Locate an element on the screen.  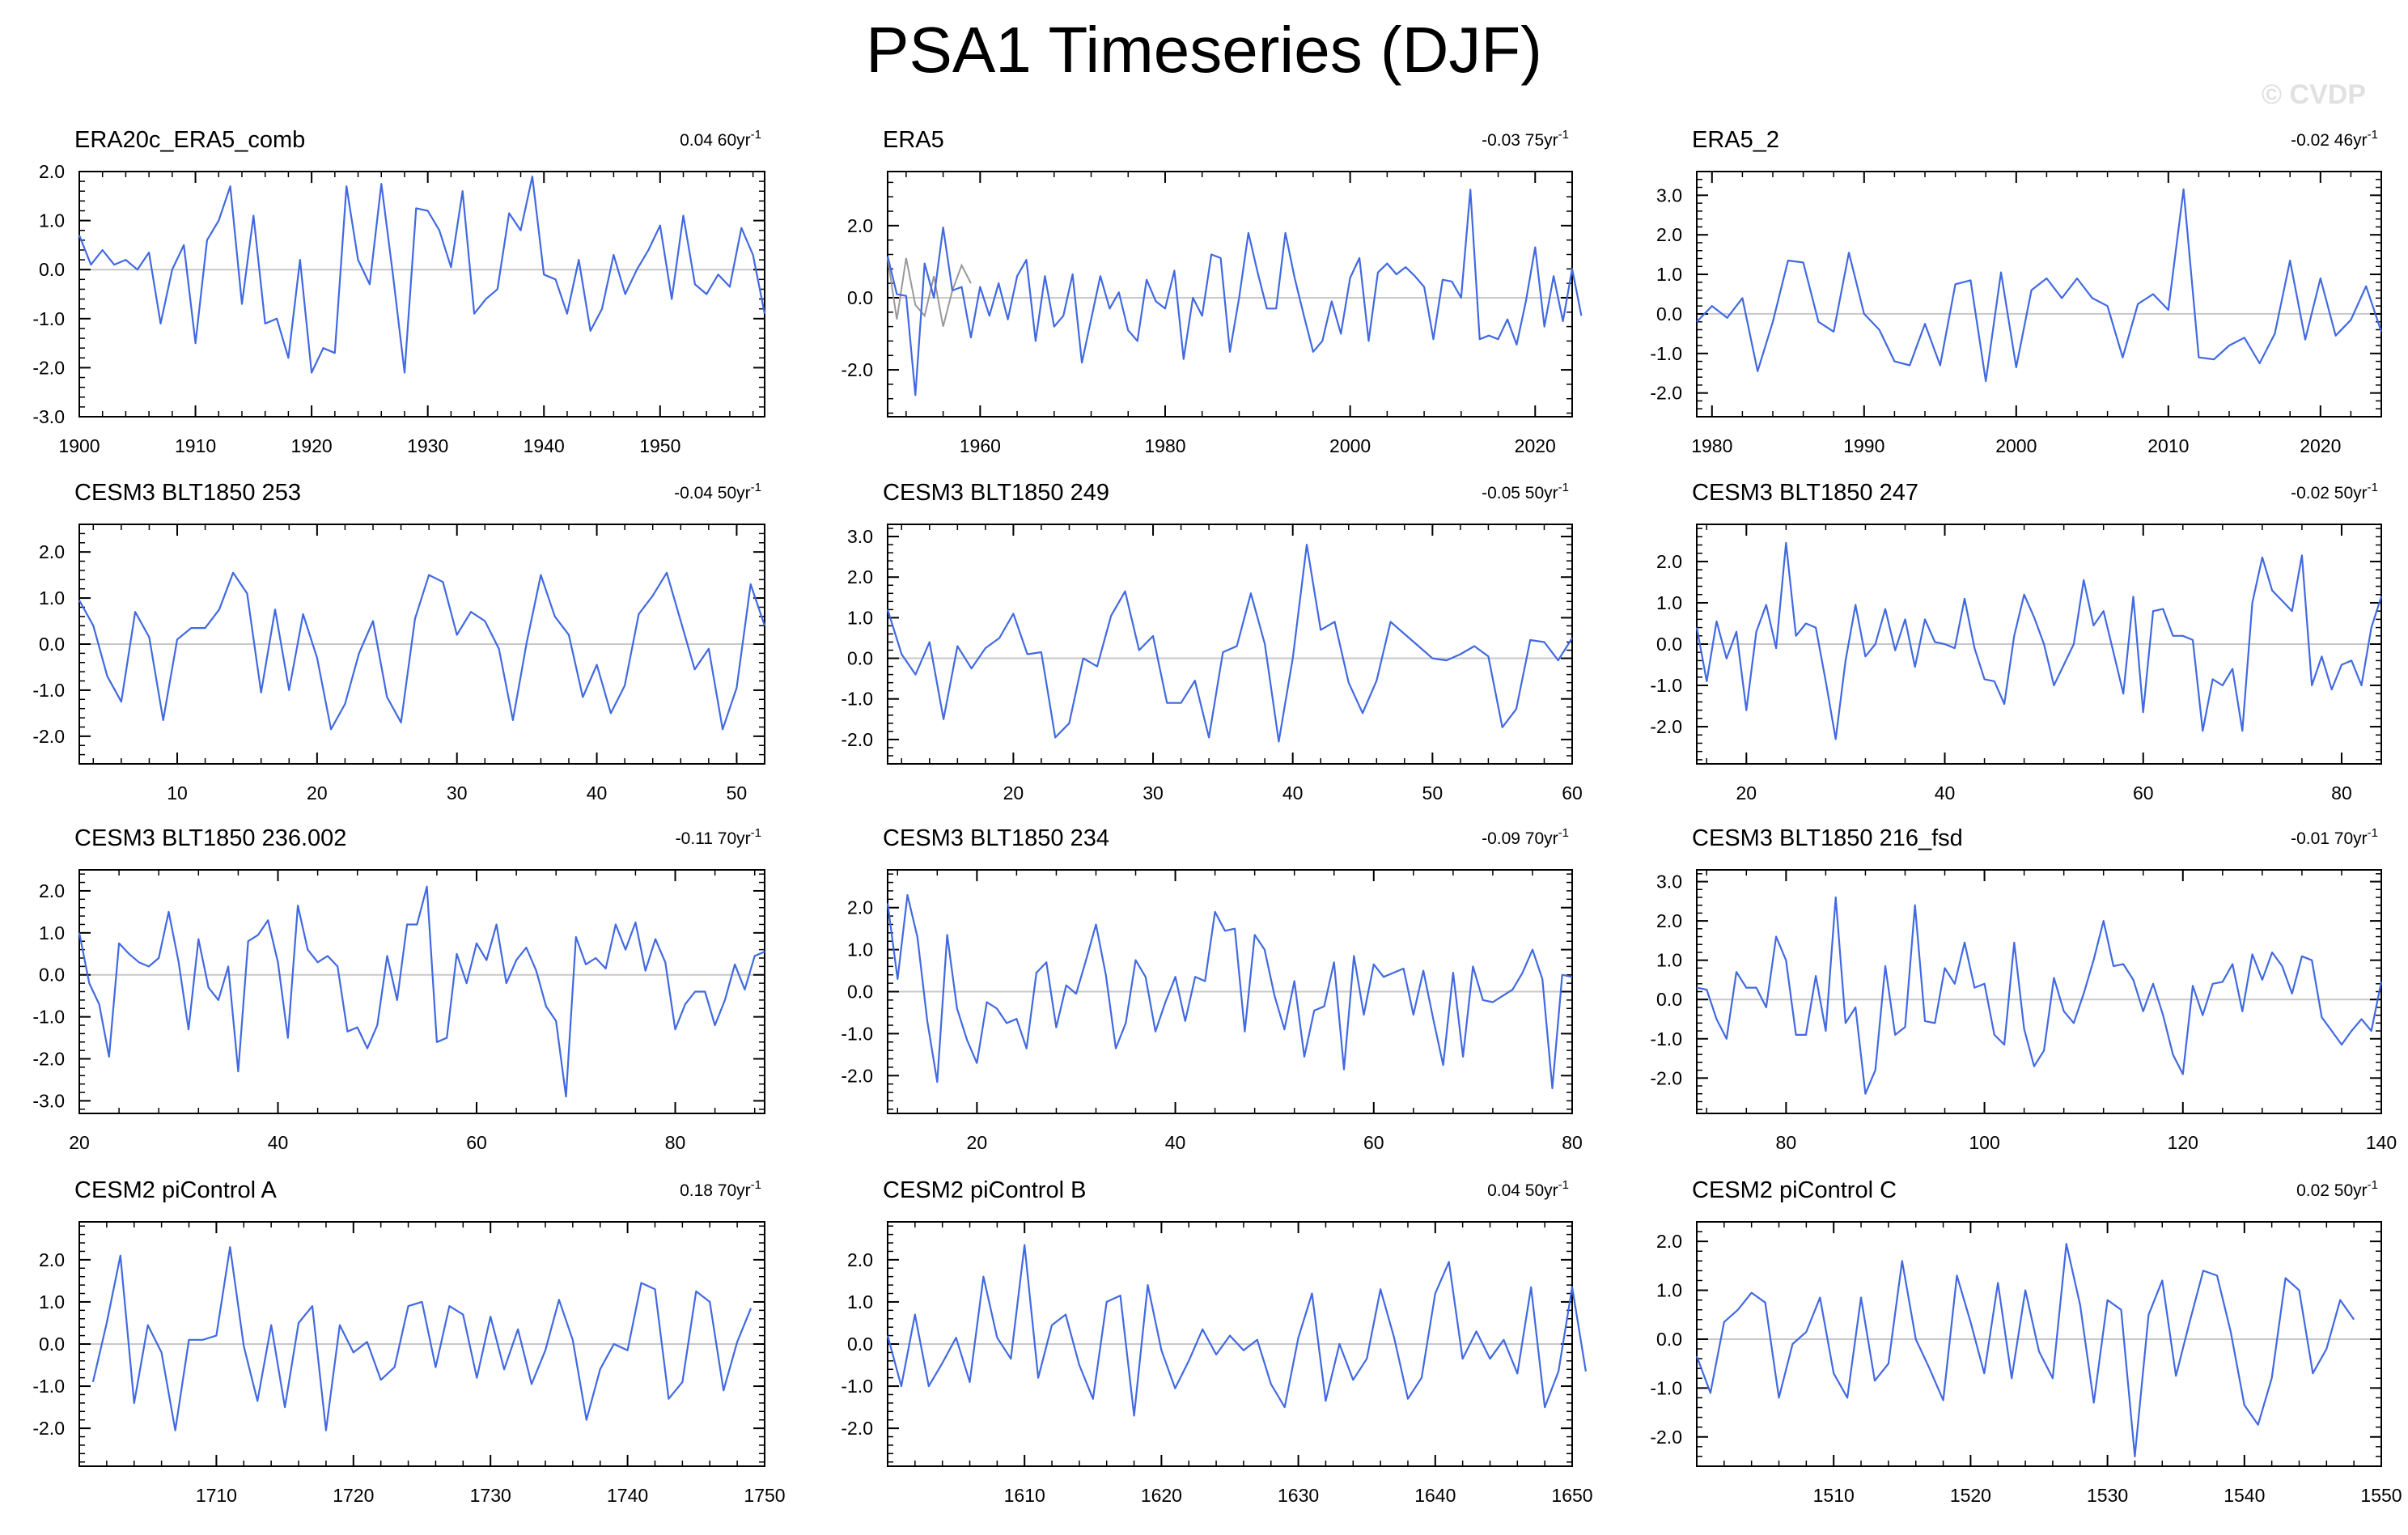
x-tick-label: 1550 is located at coordinates (2381, 1495).